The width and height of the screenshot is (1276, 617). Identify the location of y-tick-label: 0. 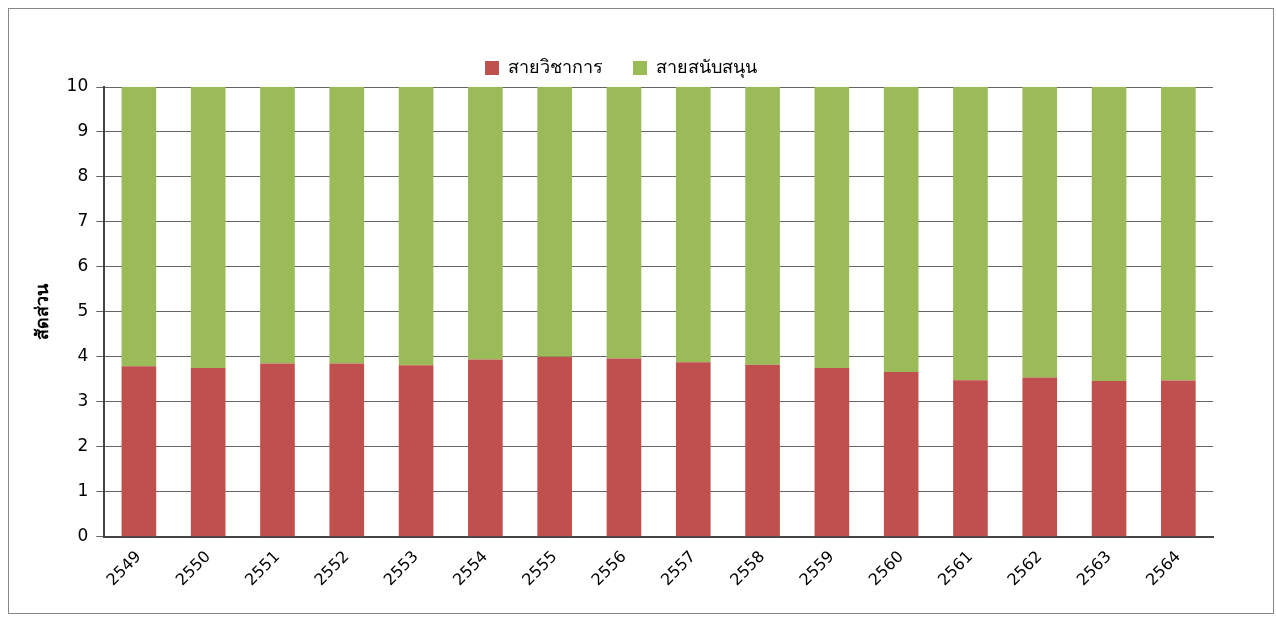
(83, 535).